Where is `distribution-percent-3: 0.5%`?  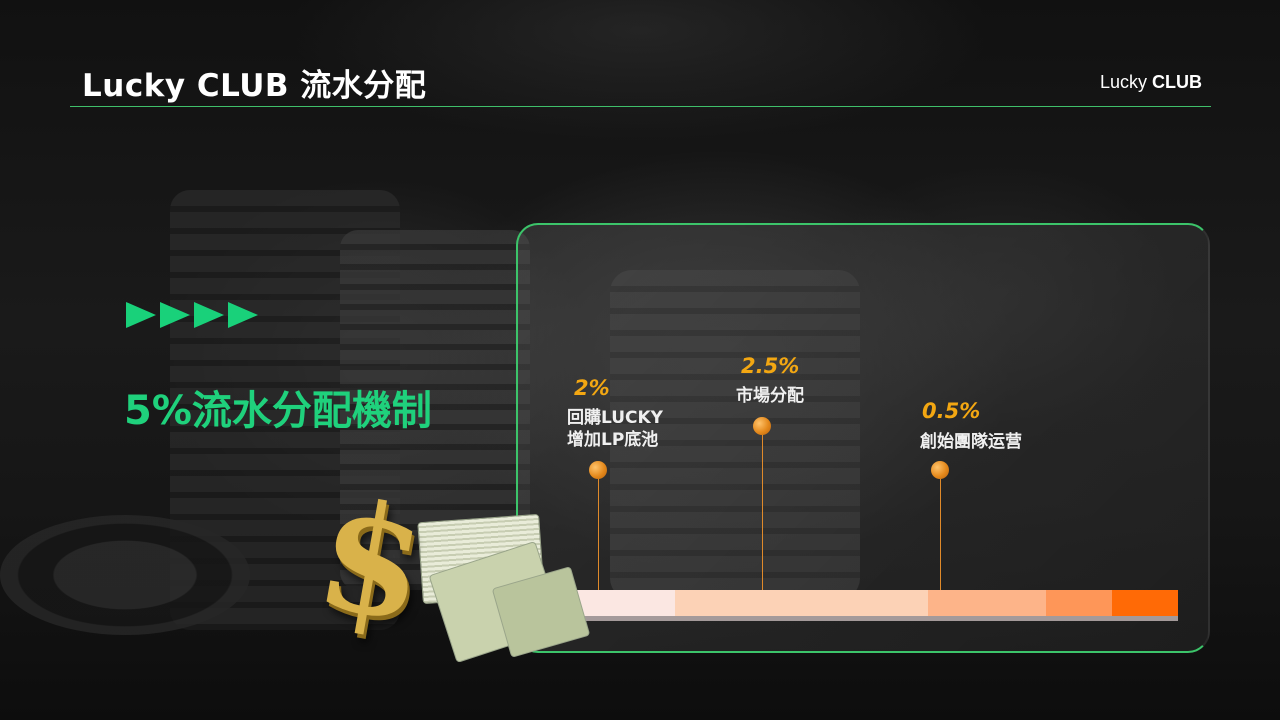 distribution-percent-3: 0.5% is located at coordinates (951, 411).